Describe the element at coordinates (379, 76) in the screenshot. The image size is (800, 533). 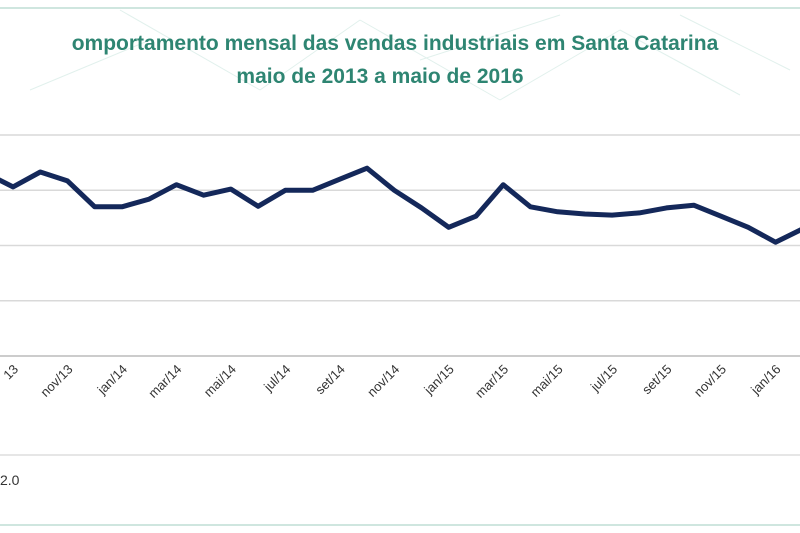
I see `chart-subtitle: maio de 2013 a maio de 2016` at that location.